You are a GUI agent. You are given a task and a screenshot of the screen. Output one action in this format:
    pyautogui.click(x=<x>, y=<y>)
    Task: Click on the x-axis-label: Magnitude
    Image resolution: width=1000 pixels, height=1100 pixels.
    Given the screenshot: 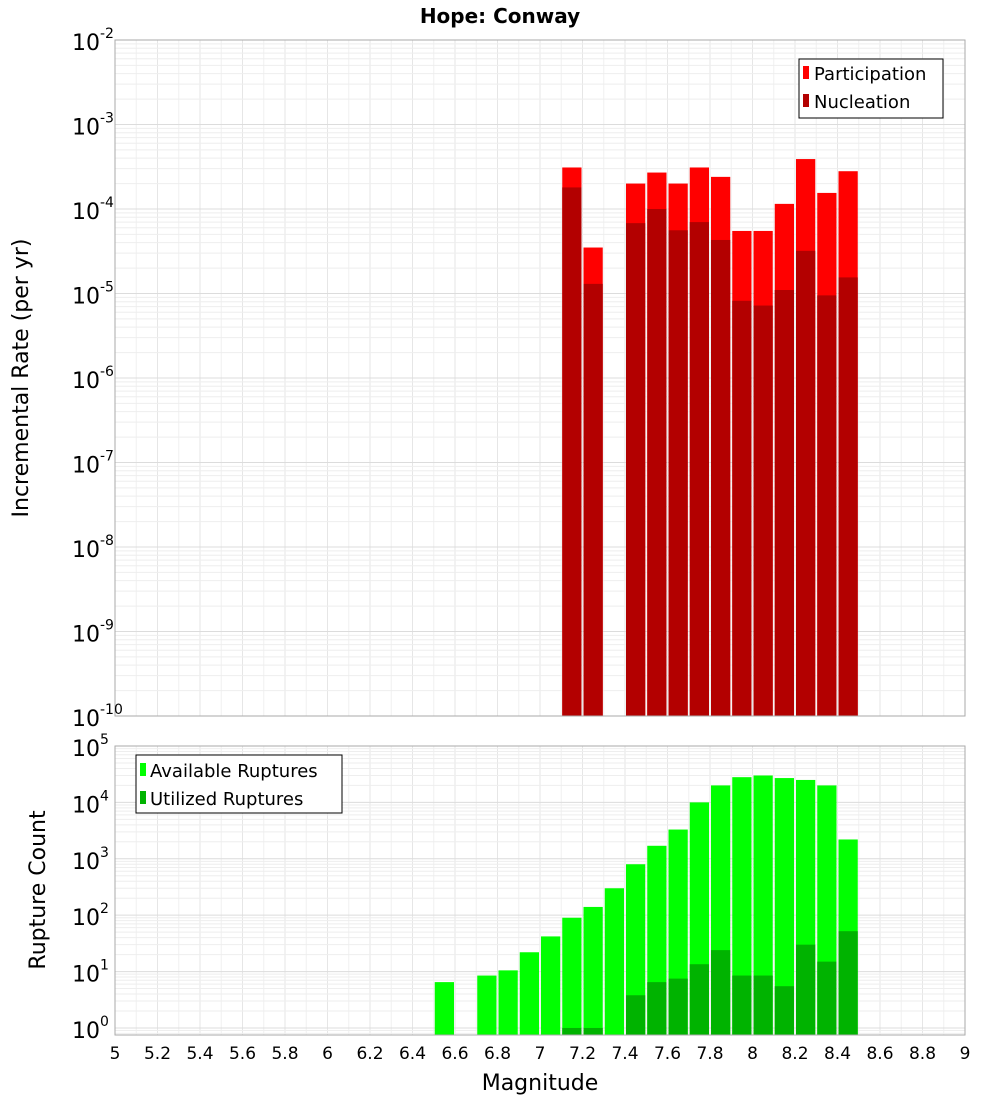 What is the action you would take?
    pyautogui.click(x=540, y=1083)
    